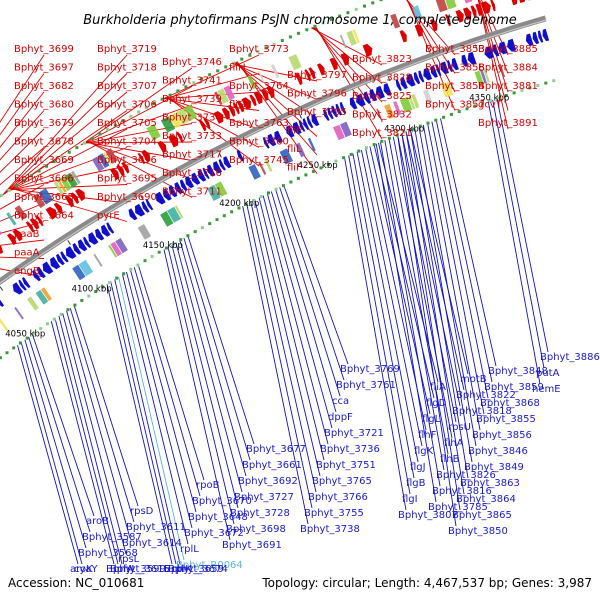 Image resolution: width=600 pixels, height=600 pixels. Describe the element at coordinates (192, 136) in the screenshot. I see `gene-label: Bphyt_3733` at that location.